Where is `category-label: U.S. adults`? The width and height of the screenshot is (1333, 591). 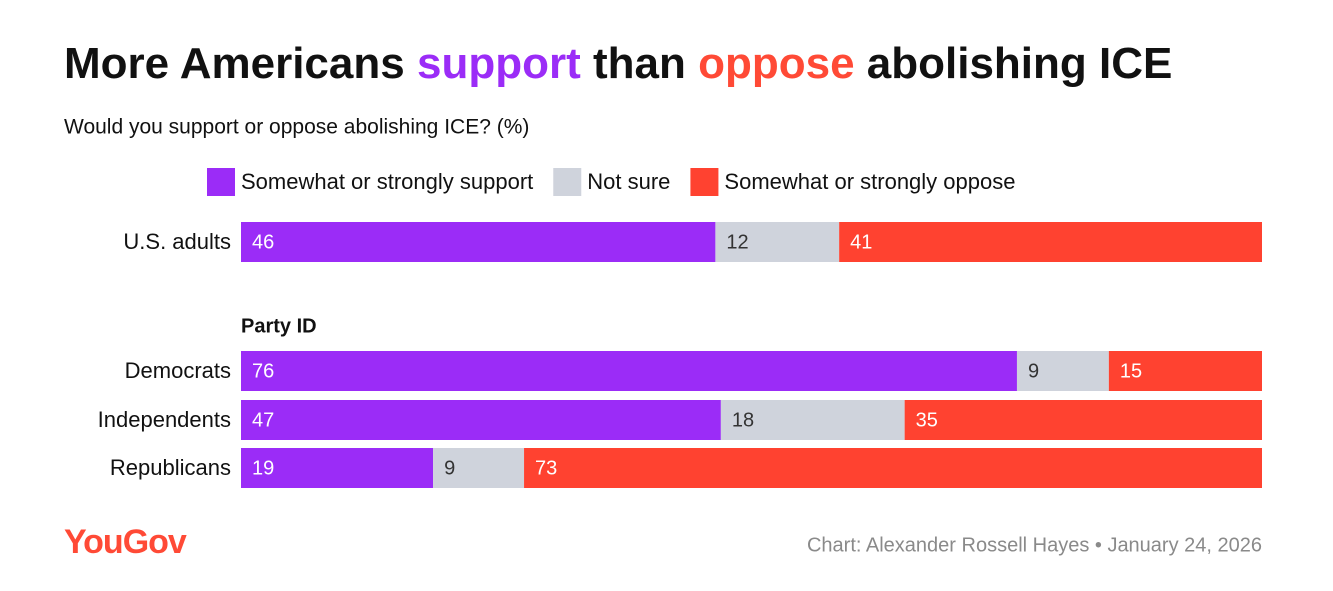 category-label: U.S. adults is located at coordinates (177, 241).